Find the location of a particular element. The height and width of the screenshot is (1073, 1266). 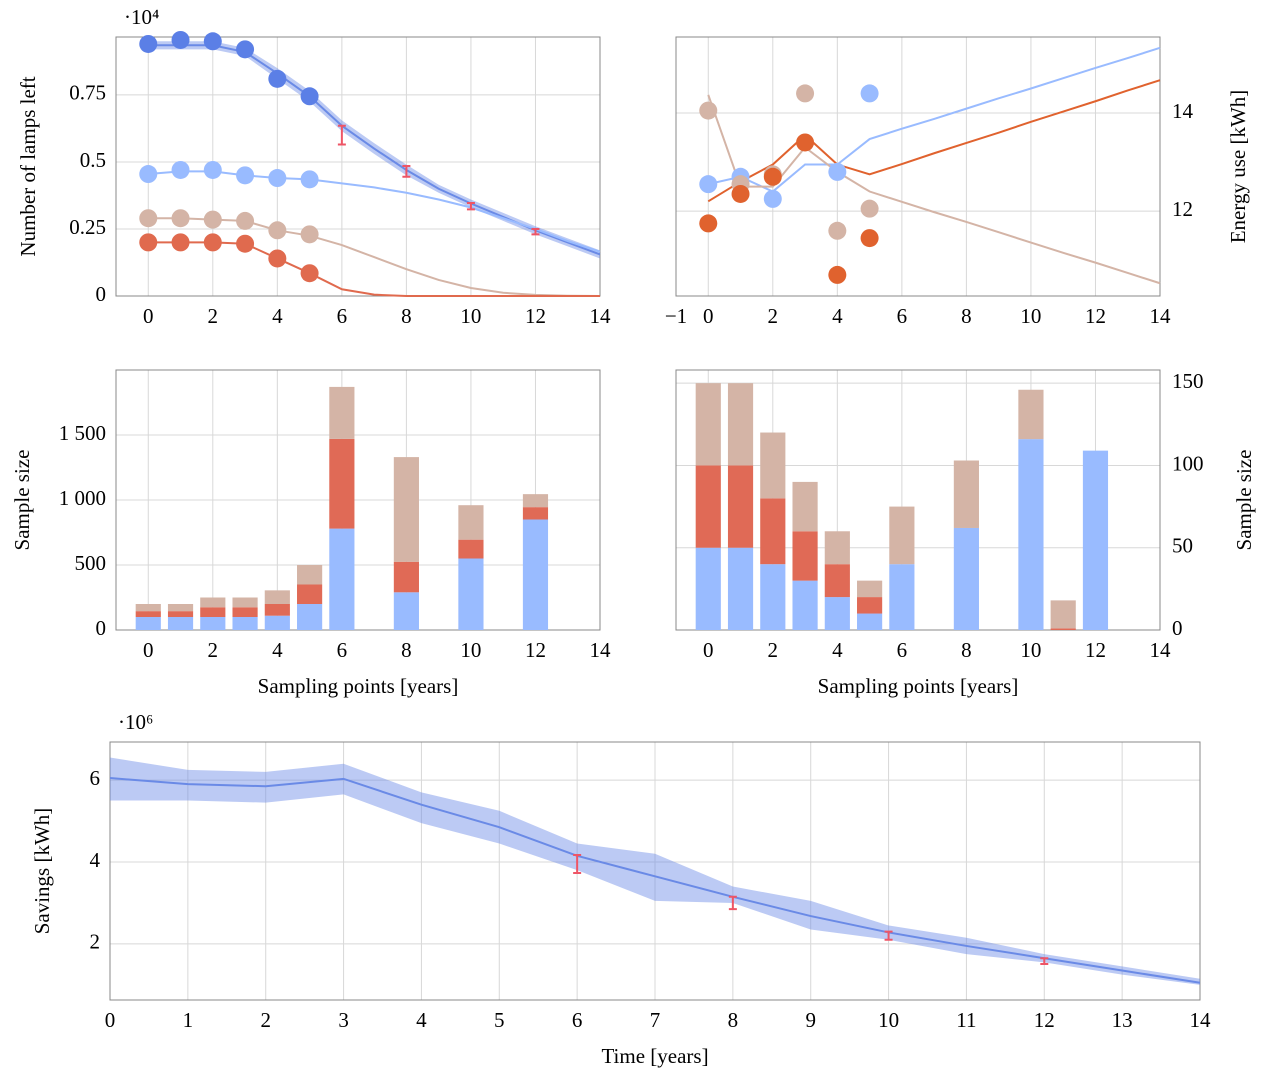

y-tick-label: 50 is located at coordinates (1182, 546).